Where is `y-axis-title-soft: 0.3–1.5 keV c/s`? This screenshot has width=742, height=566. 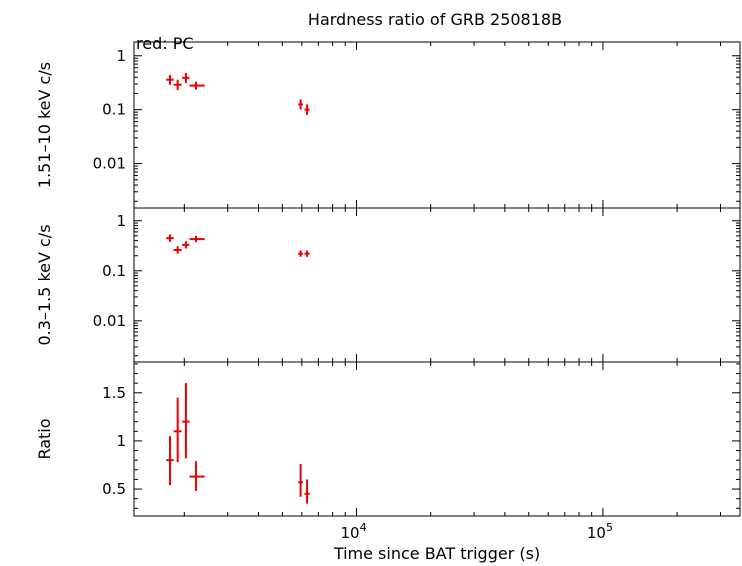 y-axis-title-soft: 0.3–1.5 keV c/s is located at coordinates (44, 284).